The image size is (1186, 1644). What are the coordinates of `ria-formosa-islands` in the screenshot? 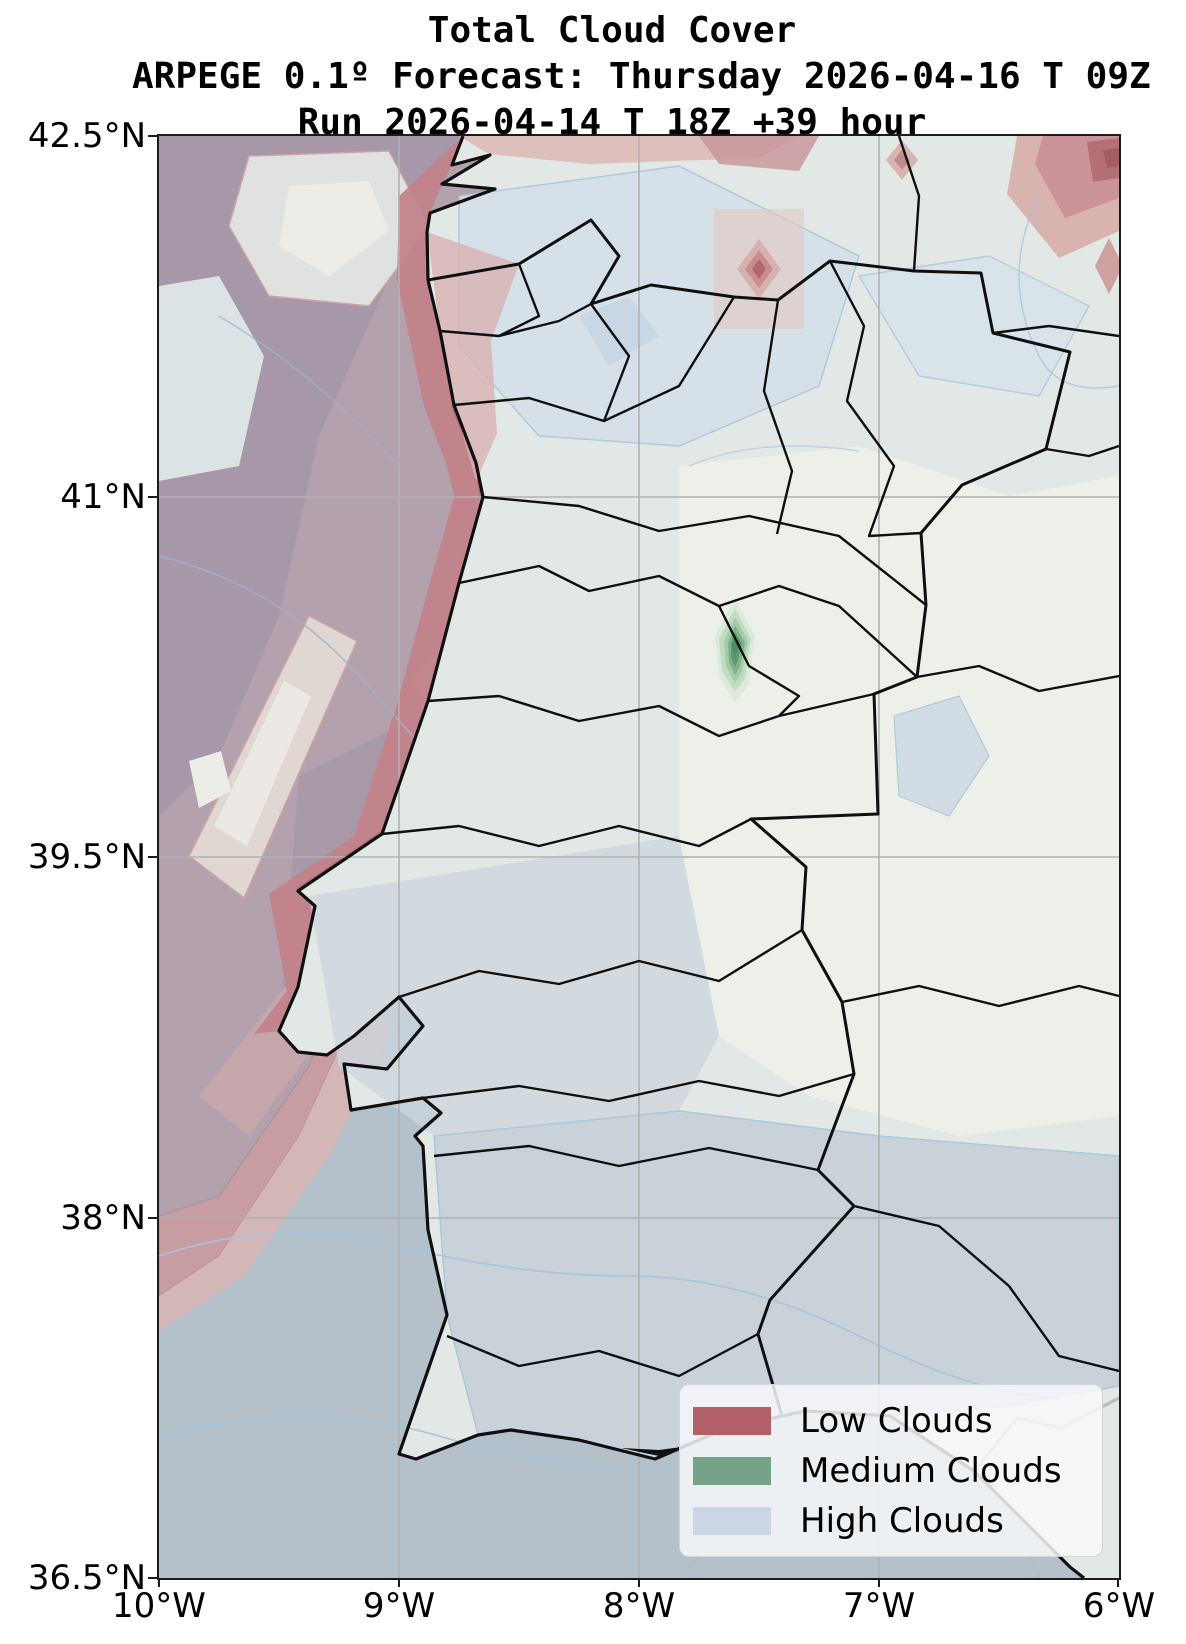 It's located at (655, 1451).